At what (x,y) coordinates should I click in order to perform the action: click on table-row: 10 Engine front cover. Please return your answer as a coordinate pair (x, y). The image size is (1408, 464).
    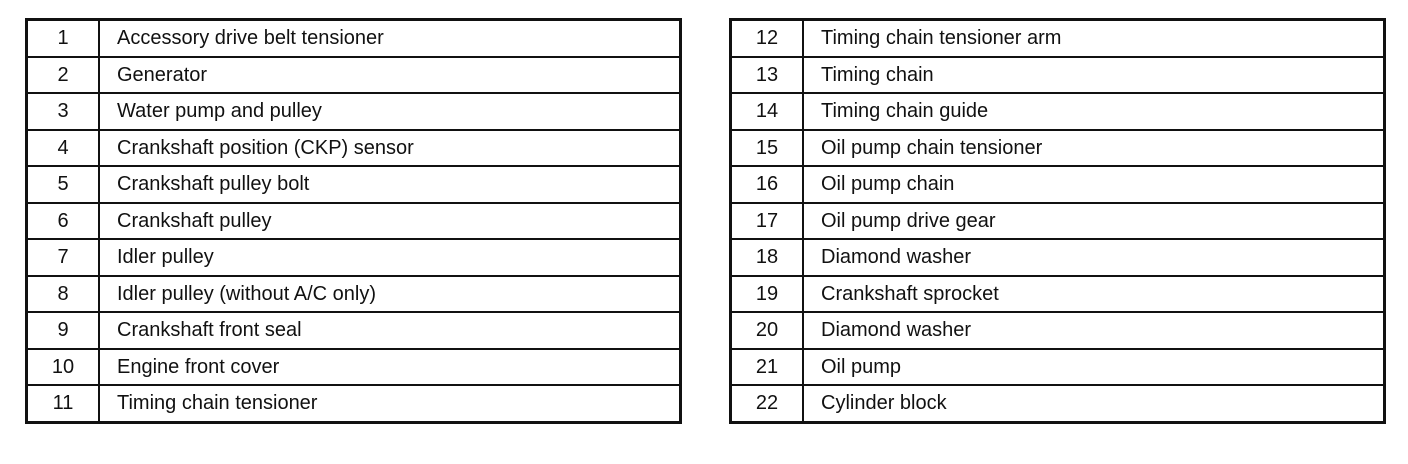
    Looking at the image, I should click on (353, 366).